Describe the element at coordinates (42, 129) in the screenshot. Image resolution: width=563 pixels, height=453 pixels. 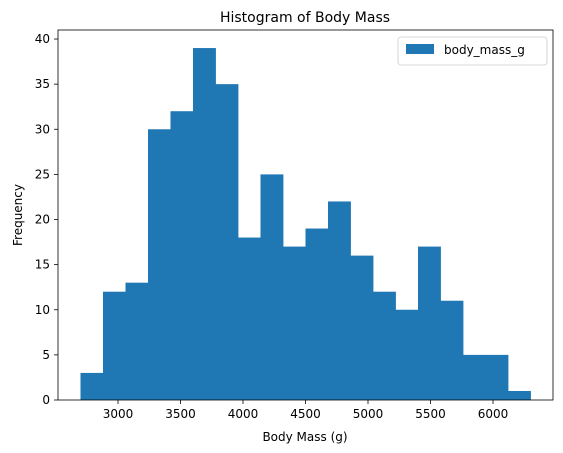
I see `y-tick-label: 30` at that location.